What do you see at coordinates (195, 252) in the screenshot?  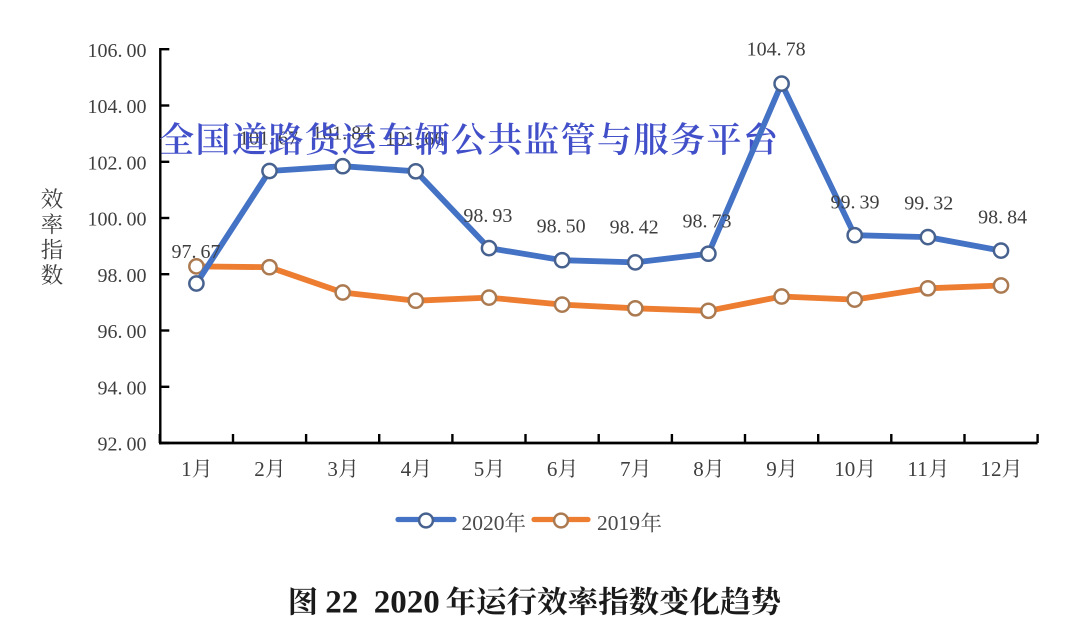 I see `svg-text: 97. 67` at bounding box center [195, 252].